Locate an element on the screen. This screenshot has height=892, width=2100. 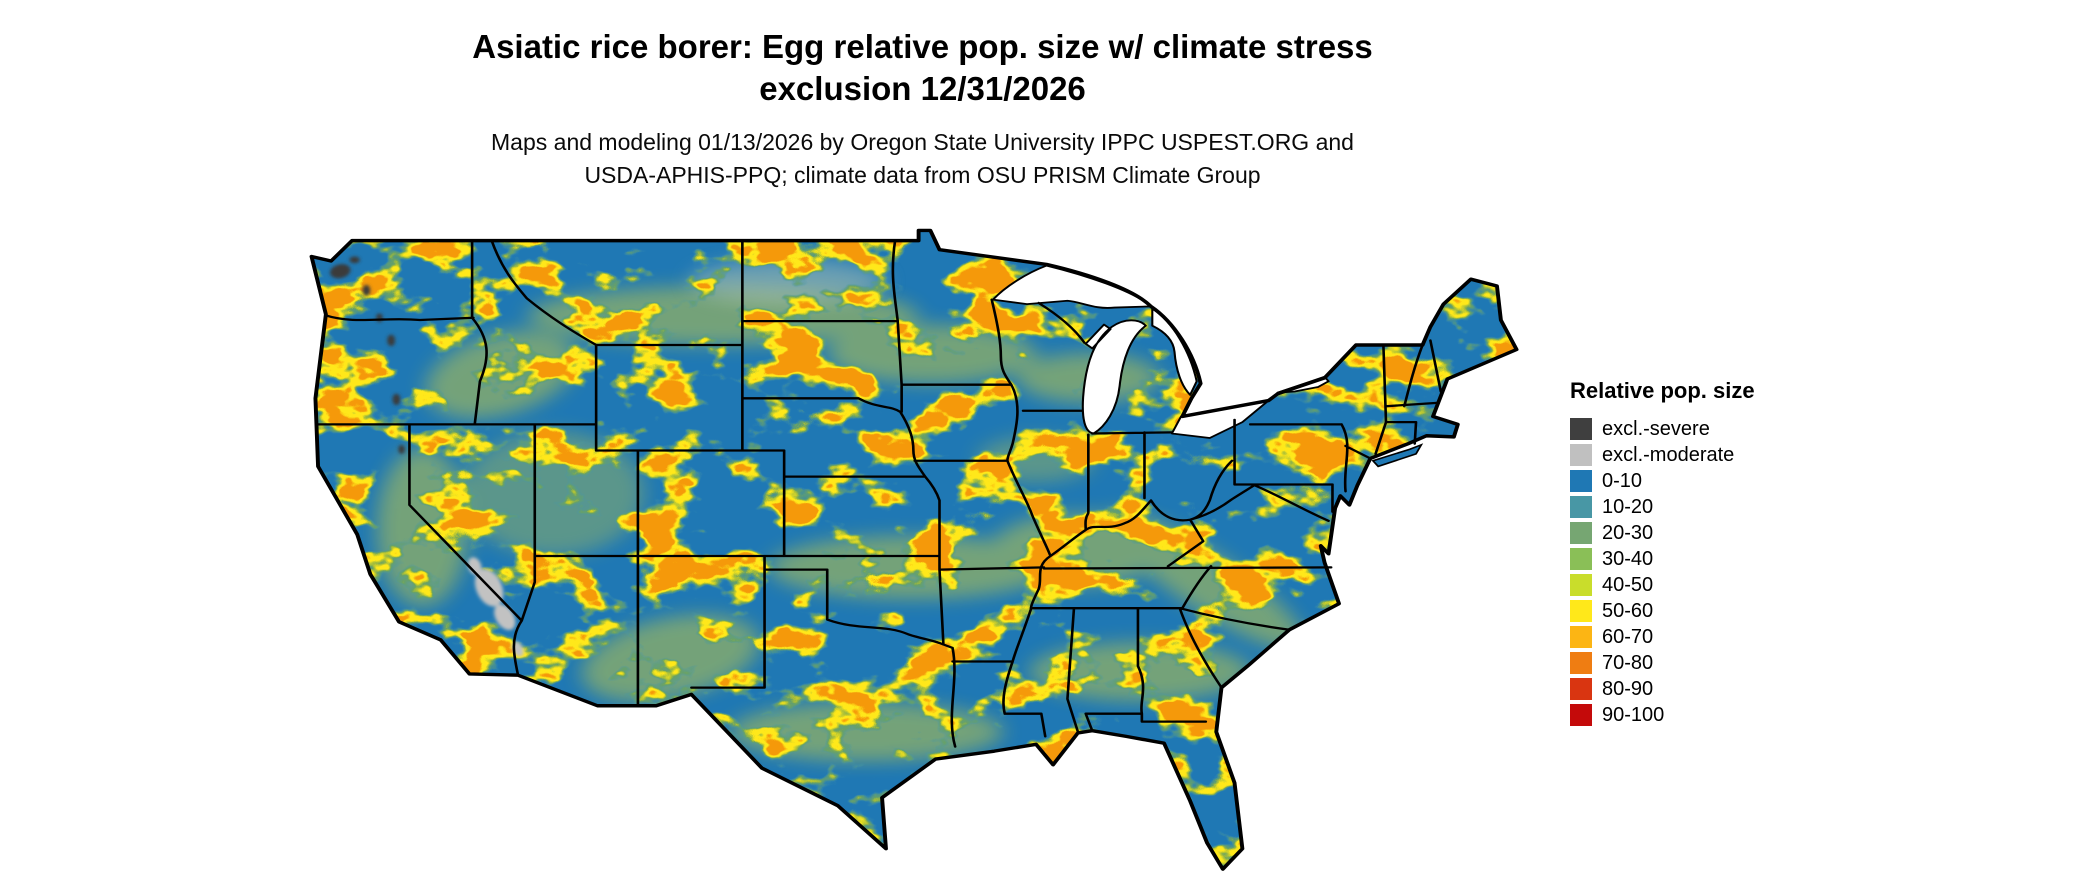
legend-item: excl.-severe is located at coordinates (1662, 429).